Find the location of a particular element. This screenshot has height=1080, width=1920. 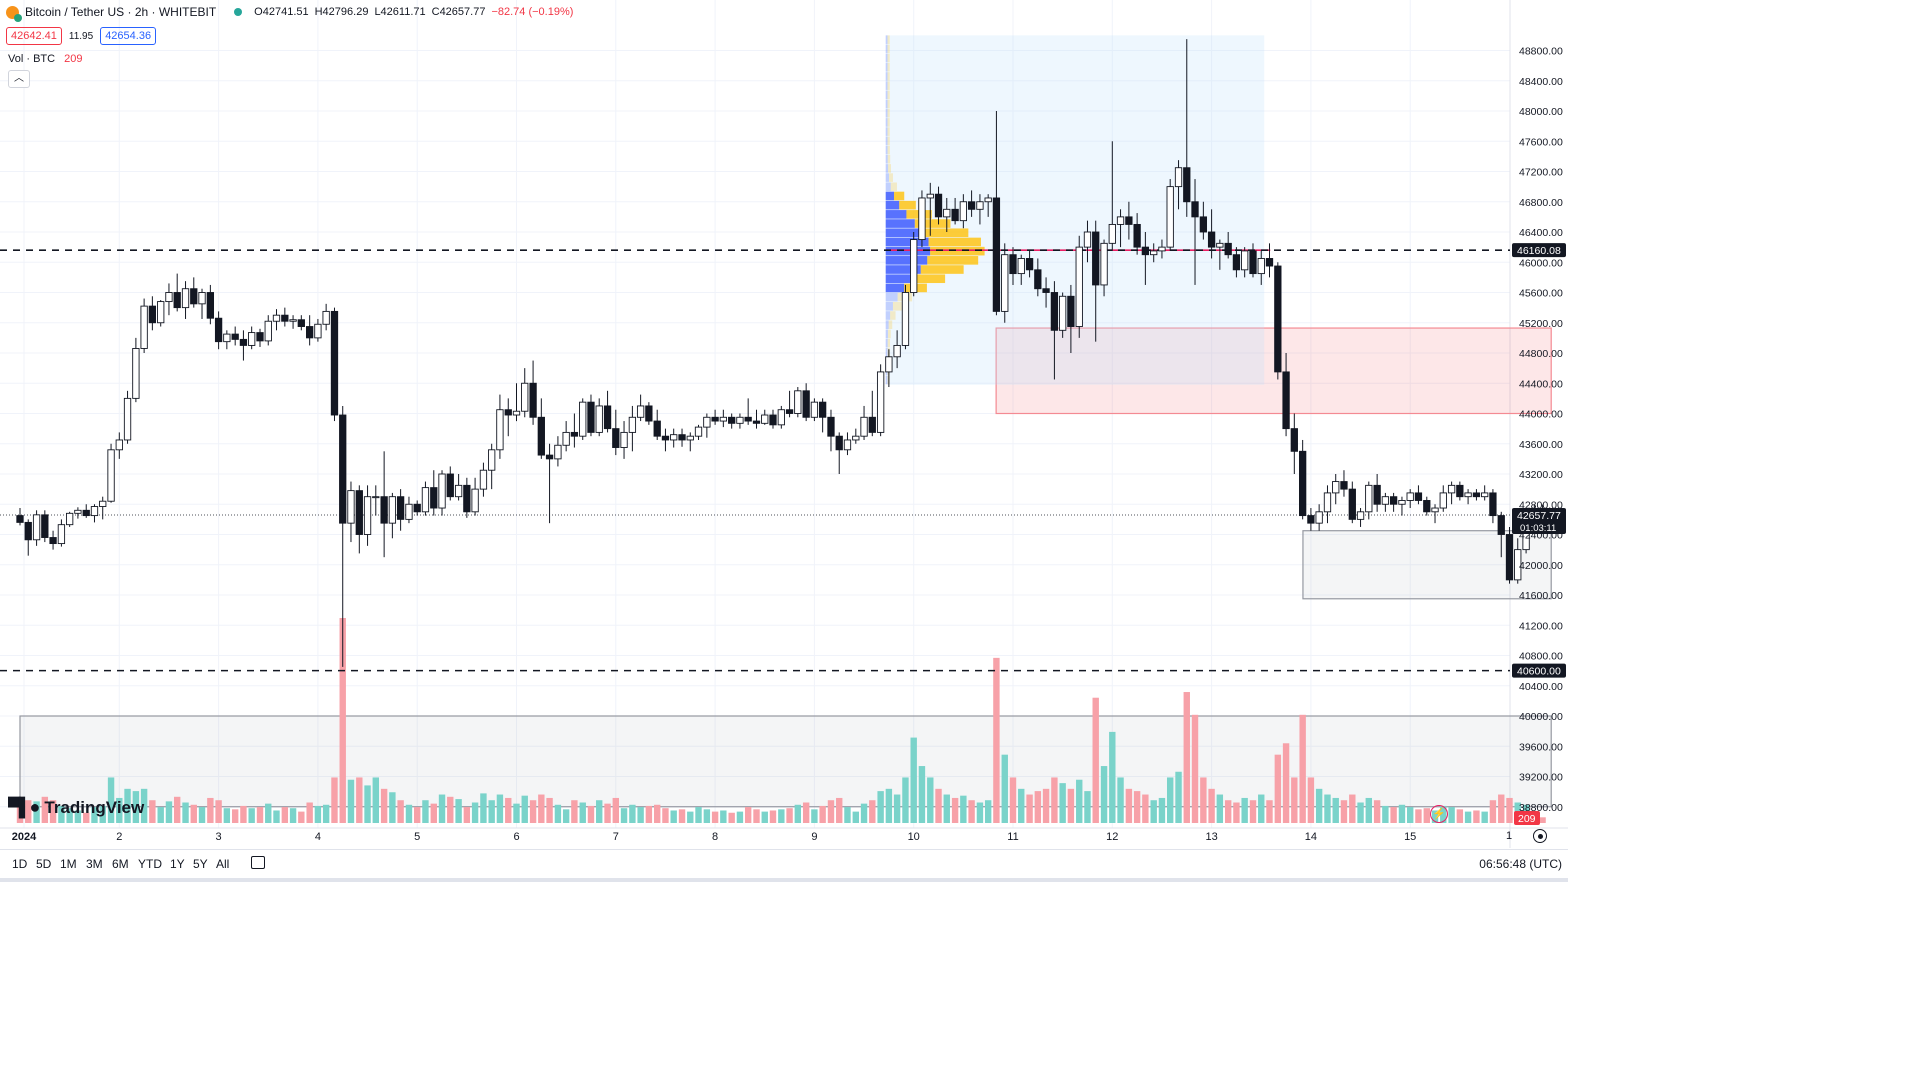

resistance-zone is located at coordinates (1273, 371).